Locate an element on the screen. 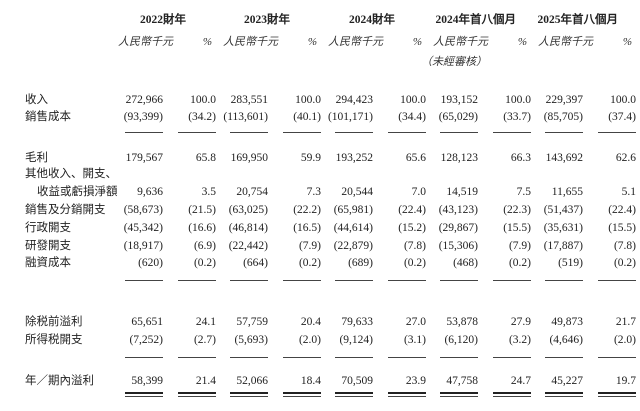 This screenshot has height=411, width=640. cell-value: 79,633 is located at coordinates (357, 322).